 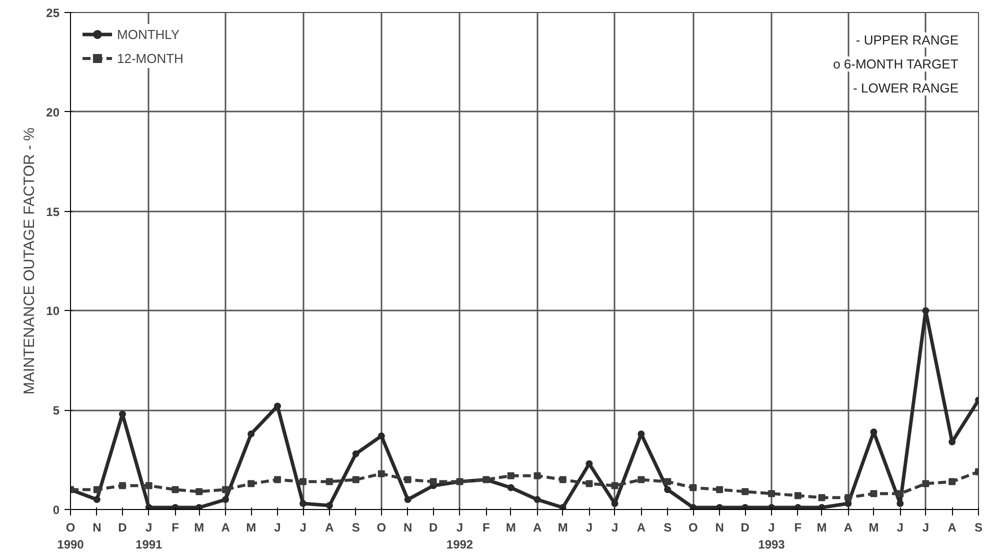 What do you see at coordinates (148, 34) in the screenshot?
I see `legend-label: MONTHLY` at bounding box center [148, 34].